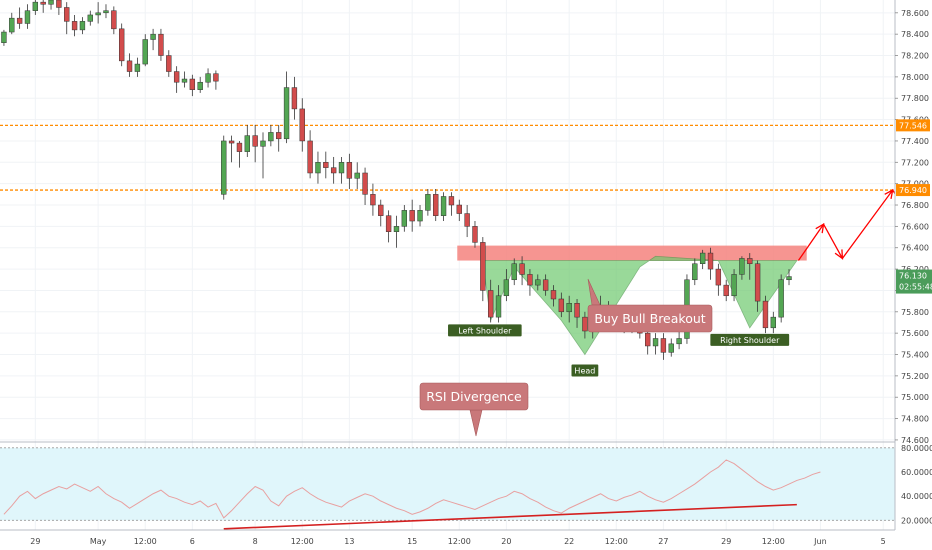  Describe the element at coordinates (569, 541) in the screenshot. I see `time-tick-label: 22` at that location.